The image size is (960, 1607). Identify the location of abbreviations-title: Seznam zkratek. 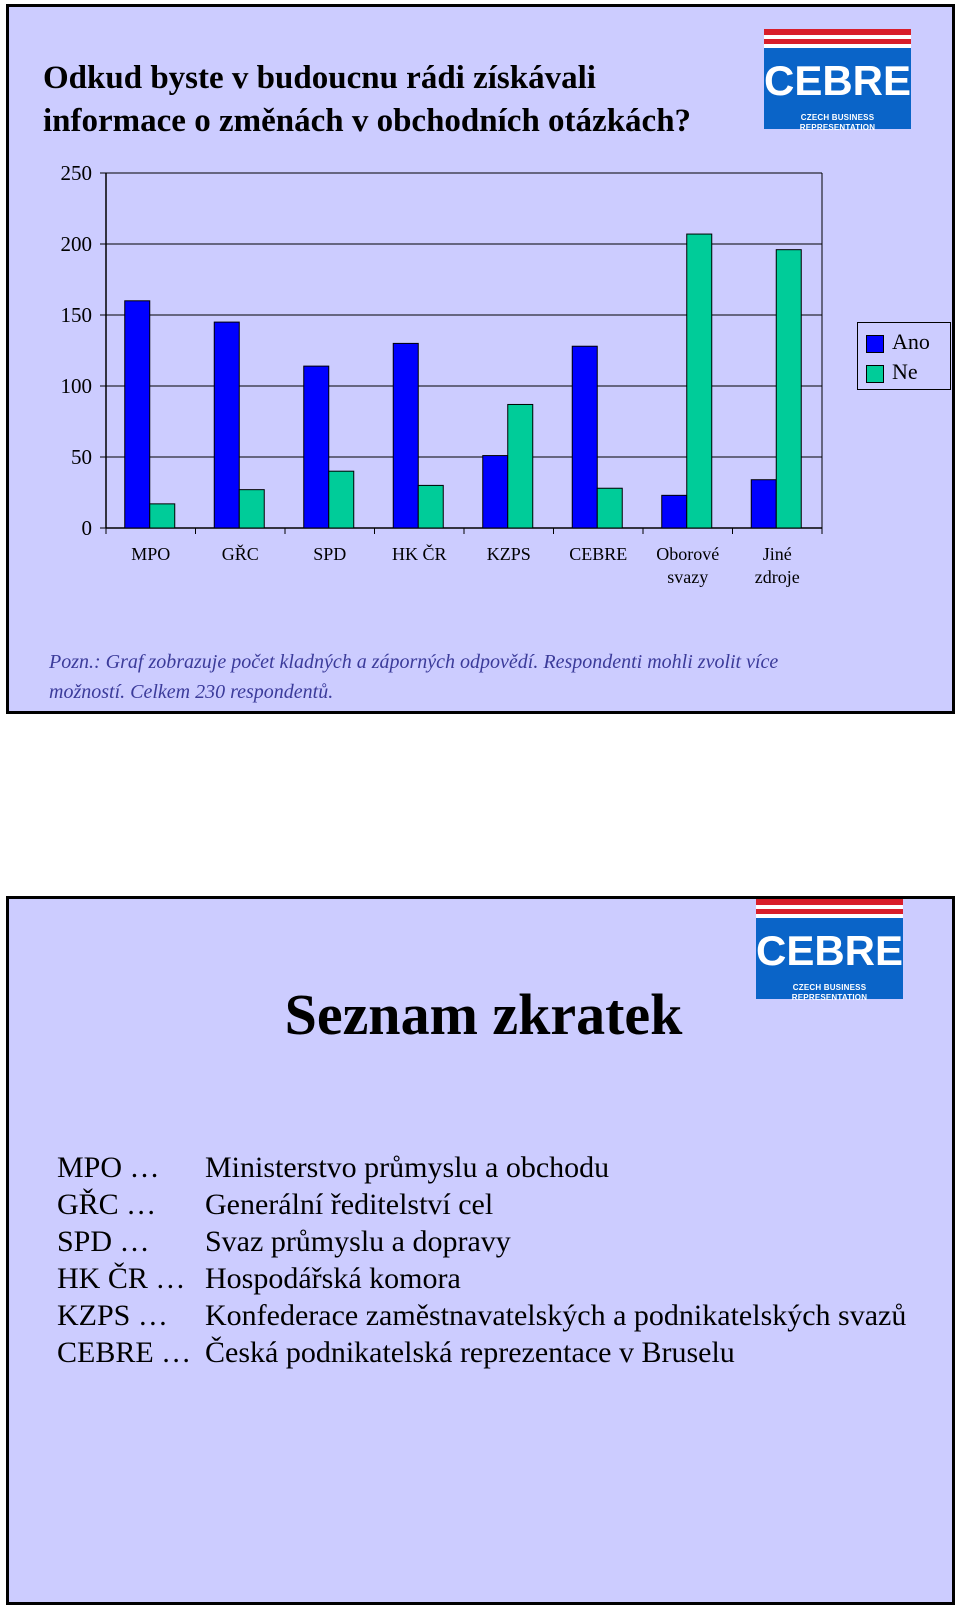
(483, 1014).